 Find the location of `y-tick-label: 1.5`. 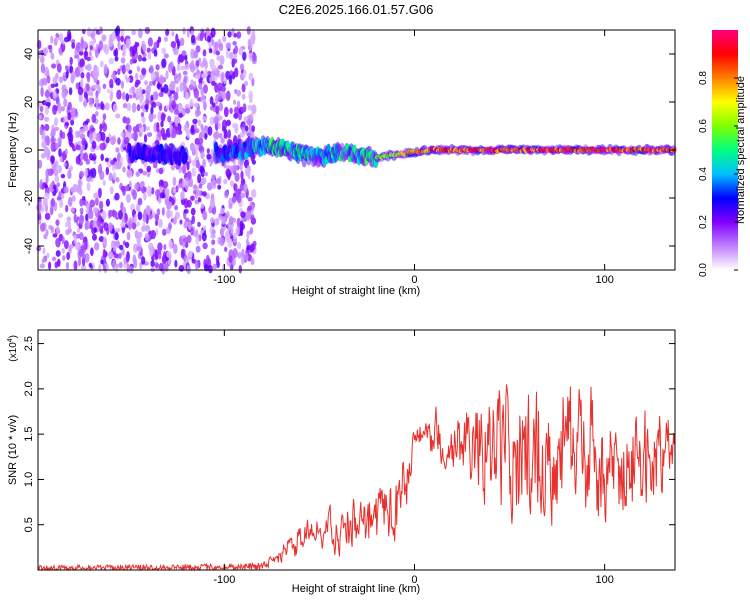

y-tick-label: 1.5 is located at coordinates (29, 434).